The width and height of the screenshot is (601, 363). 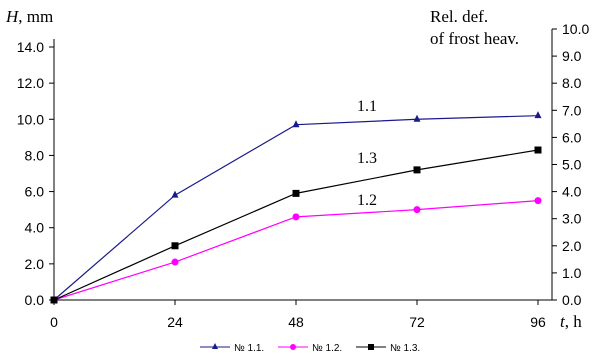 I want to click on series-label: 1.2, so click(x=367, y=200).